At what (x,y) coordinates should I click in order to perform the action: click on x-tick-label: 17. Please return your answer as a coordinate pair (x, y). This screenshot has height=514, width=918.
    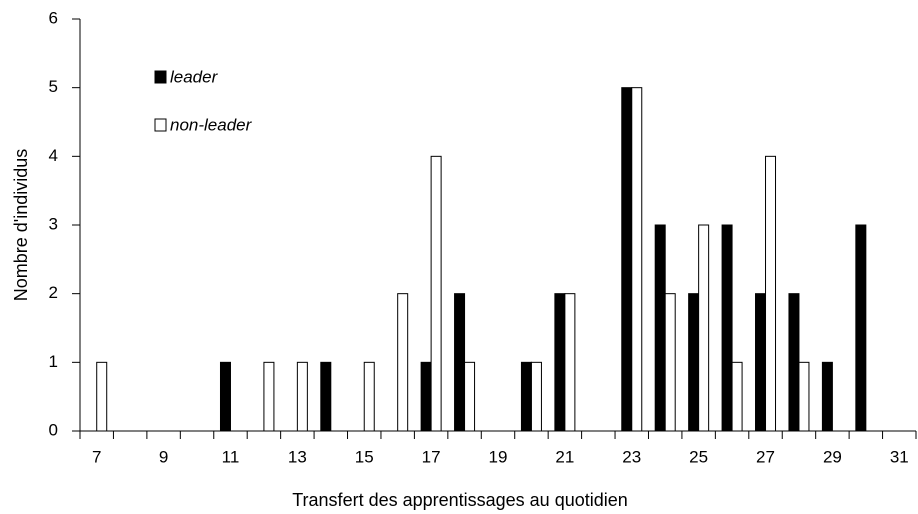
    Looking at the image, I should click on (431, 456).